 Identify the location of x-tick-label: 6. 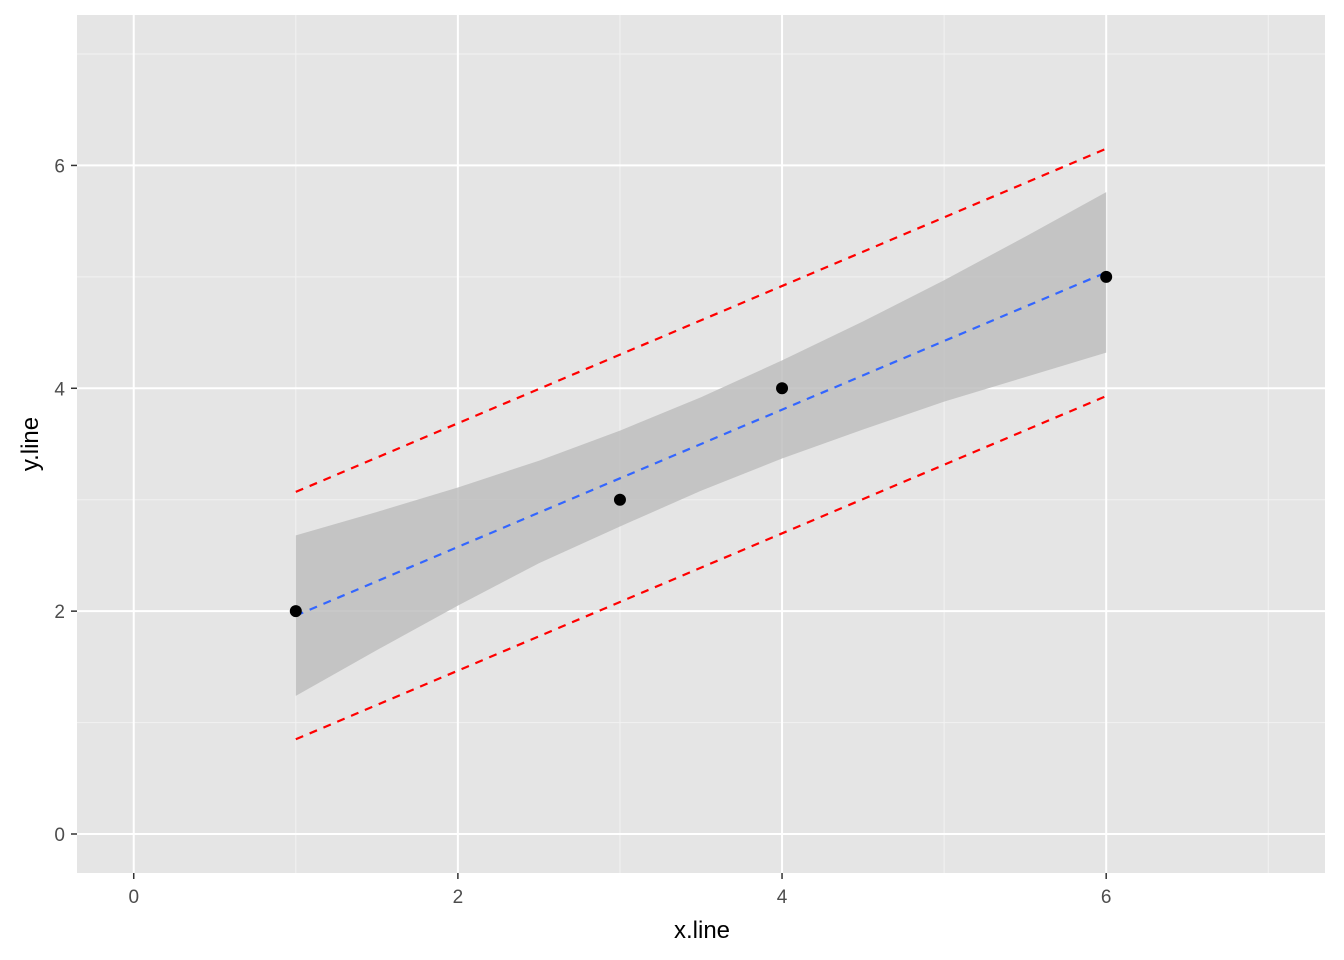
(1106, 897).